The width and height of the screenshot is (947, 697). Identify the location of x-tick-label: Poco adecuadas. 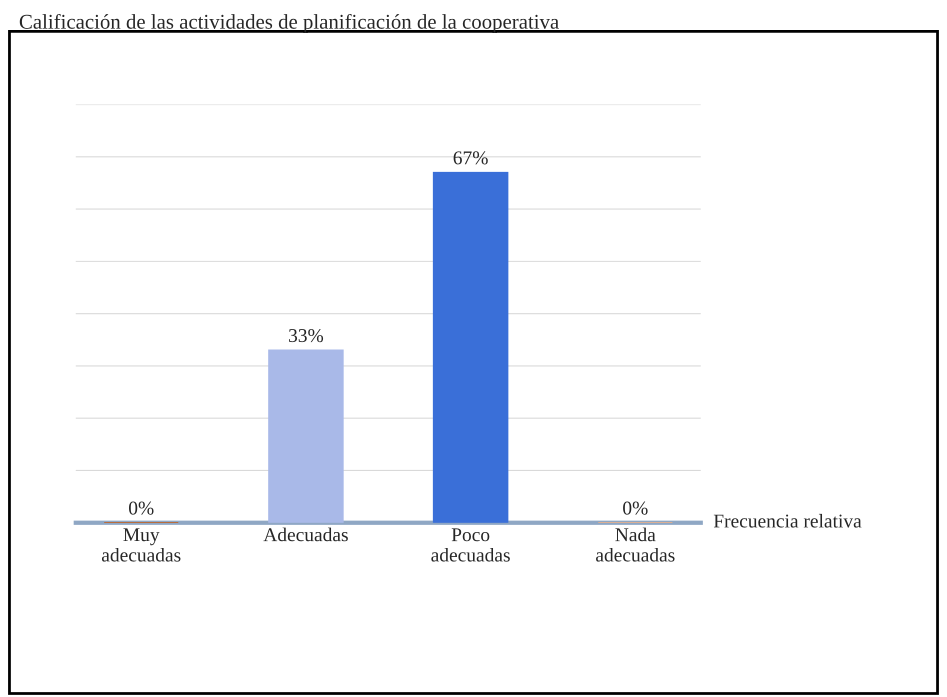
(470, 545).